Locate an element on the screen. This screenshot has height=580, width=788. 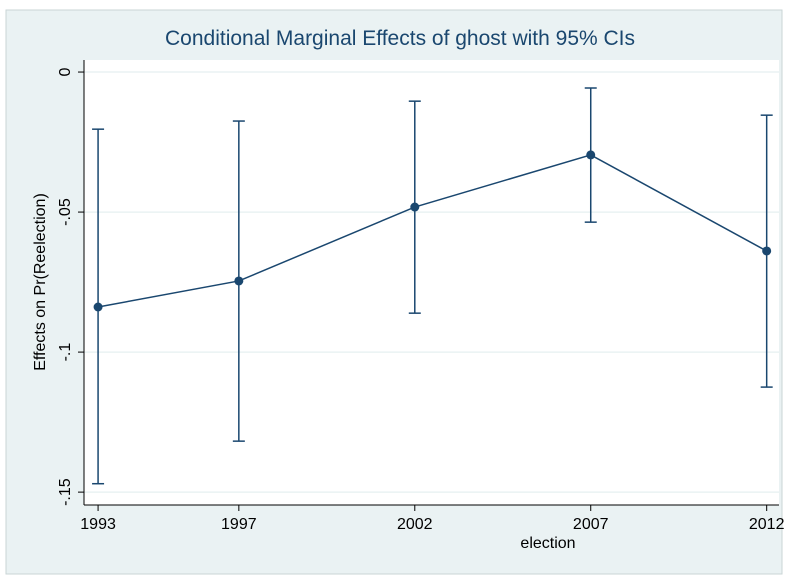
y-tick-label: -.1 is located at coordinates (65, 352).